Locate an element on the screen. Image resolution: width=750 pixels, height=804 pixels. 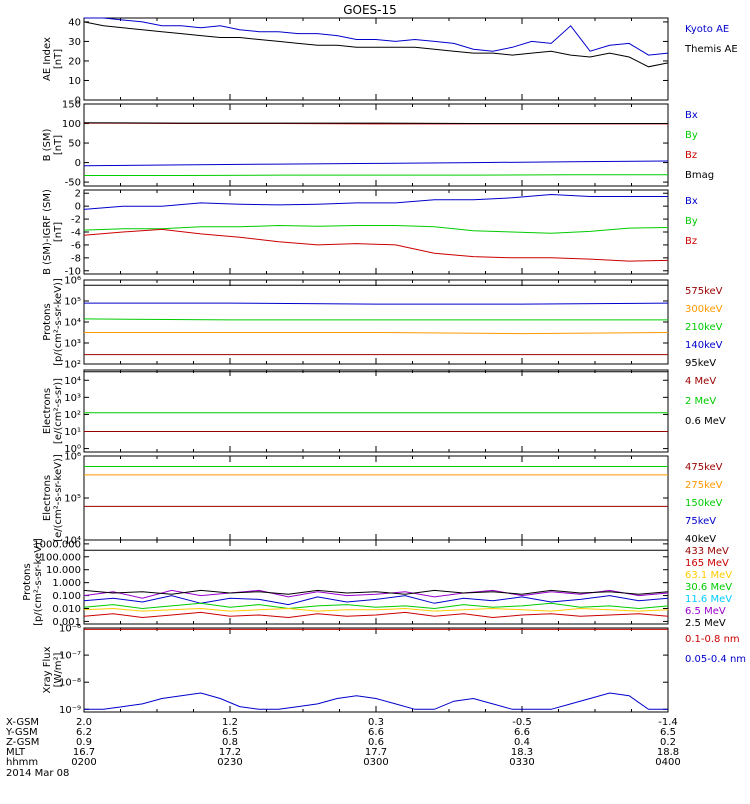
ephemeris-value: 0400 is located at coordinates (667, 762).